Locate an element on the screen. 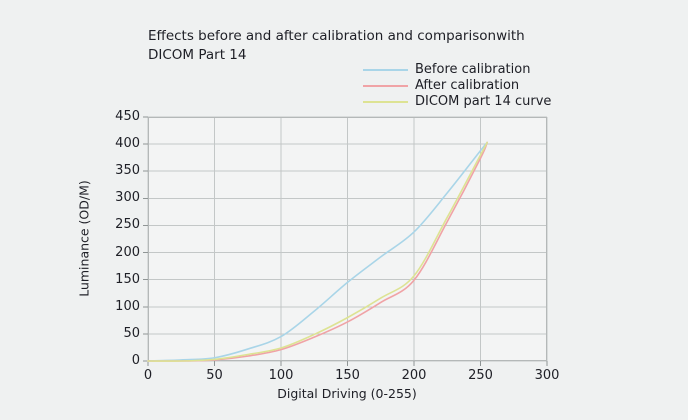  y-tick-label: 50 is located at coordinates (131, 333).